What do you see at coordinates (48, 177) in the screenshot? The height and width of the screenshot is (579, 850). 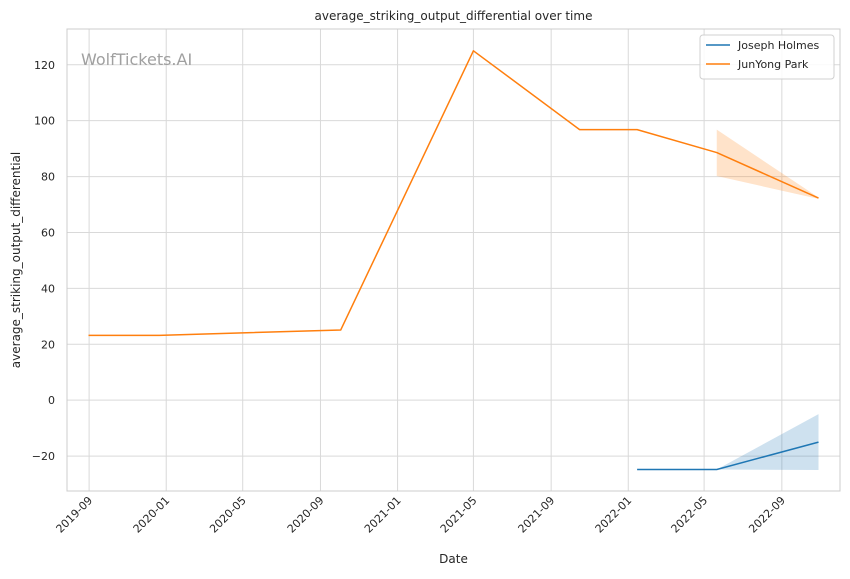 I see `y-tick-label: 80` at bounding box center [48, 177].